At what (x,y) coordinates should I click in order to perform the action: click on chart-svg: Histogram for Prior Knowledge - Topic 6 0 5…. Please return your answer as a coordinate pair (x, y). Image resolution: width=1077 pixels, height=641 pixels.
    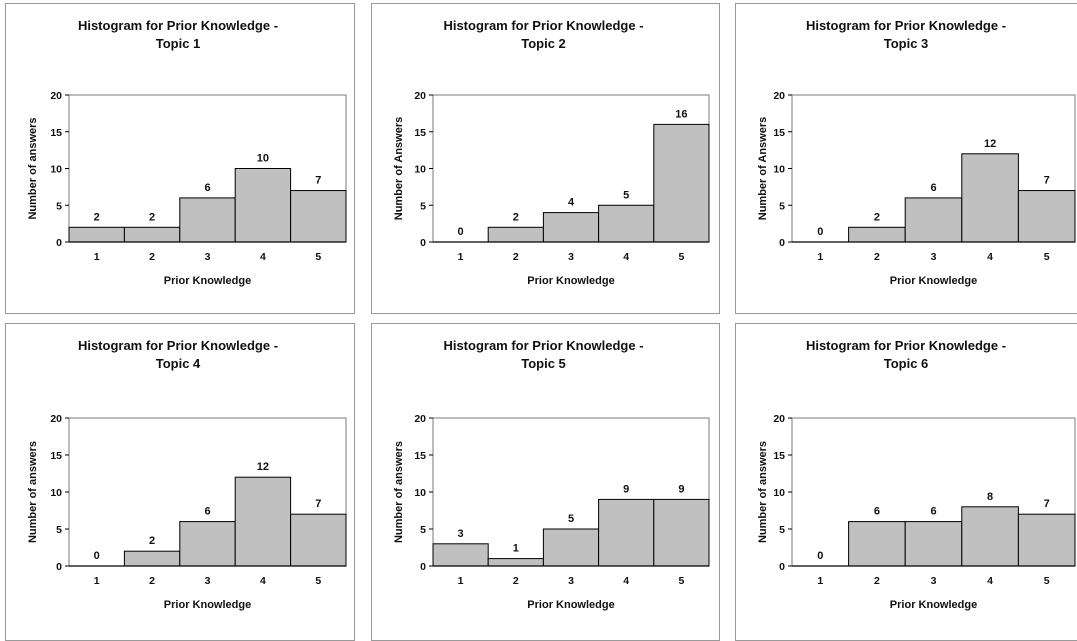
    Looking at the image, I should click on (916, 474).